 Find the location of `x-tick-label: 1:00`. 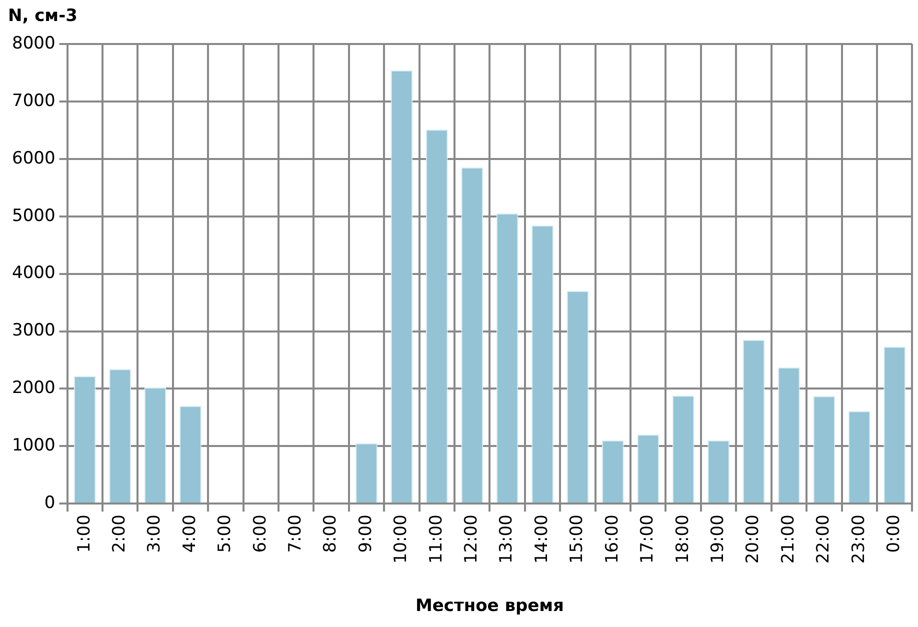

x-tick-label: 1:00 is located at coordinates (84, 533).